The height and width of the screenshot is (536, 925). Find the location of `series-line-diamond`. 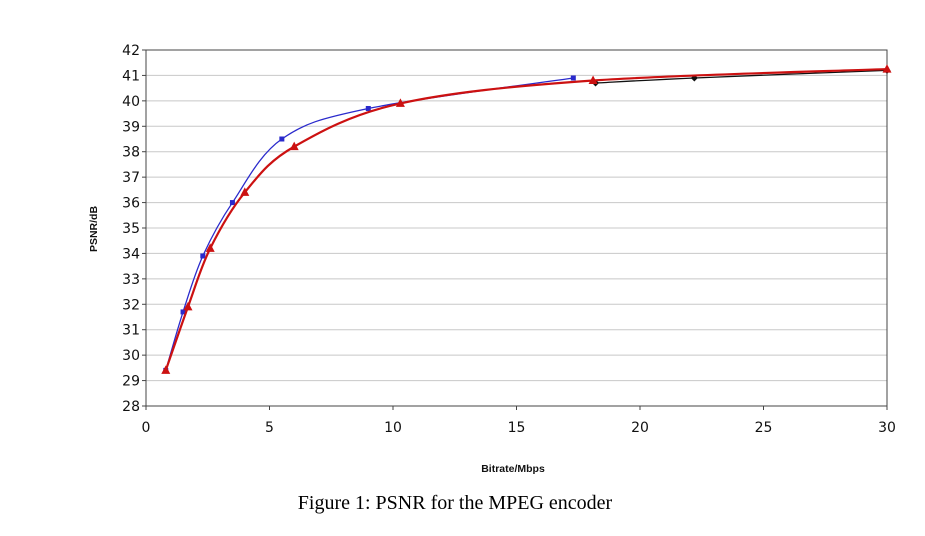

series-line-diamond is located at coordinates (741, 76).